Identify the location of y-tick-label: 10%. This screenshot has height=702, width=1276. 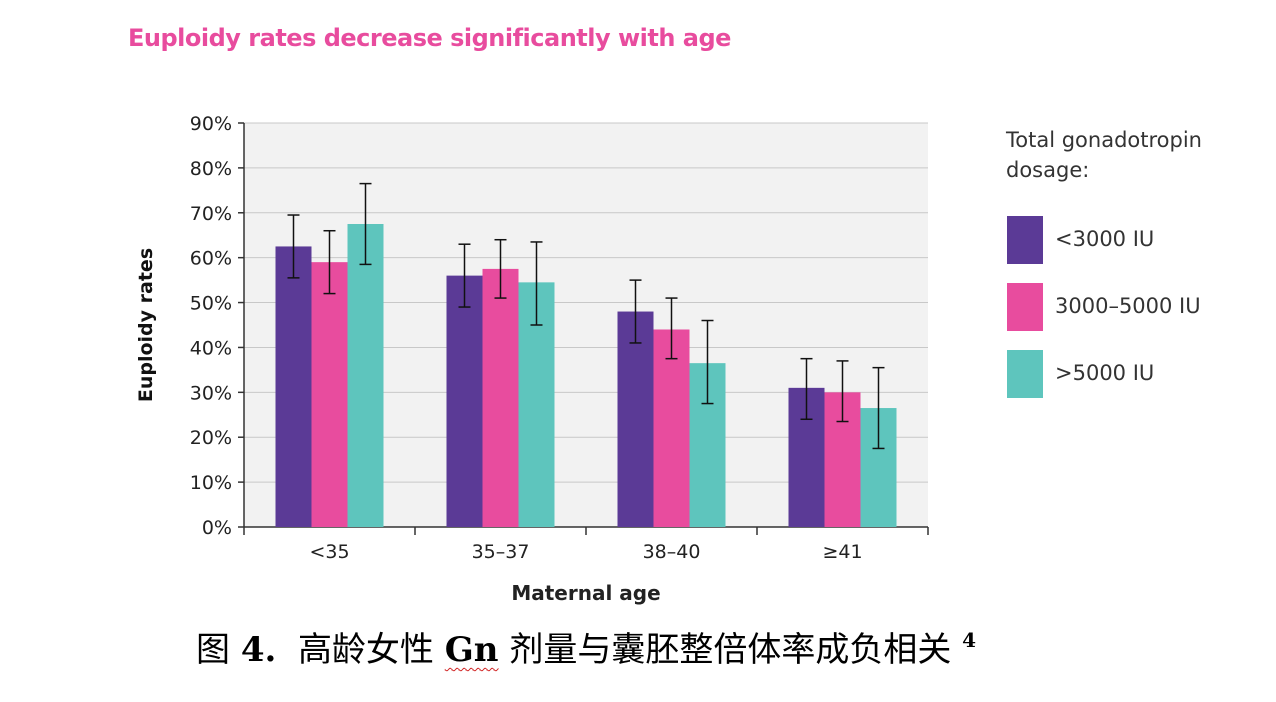
(211, 483).